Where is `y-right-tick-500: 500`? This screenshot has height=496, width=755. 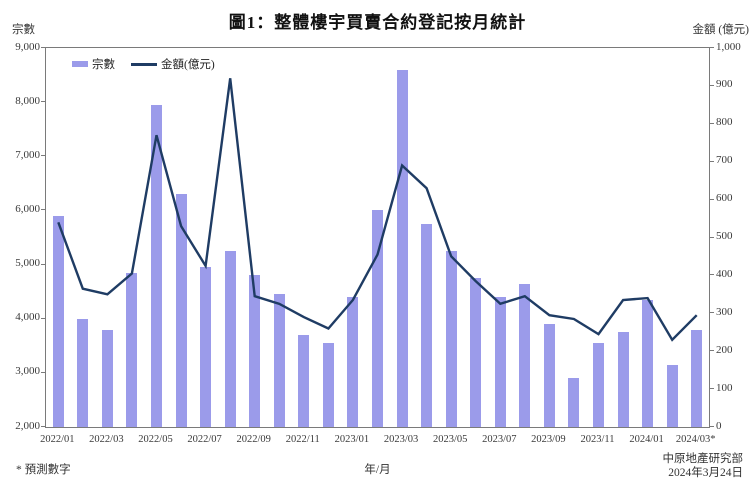
y-right-tick-500: 500 is located at coordinates (724, 236).